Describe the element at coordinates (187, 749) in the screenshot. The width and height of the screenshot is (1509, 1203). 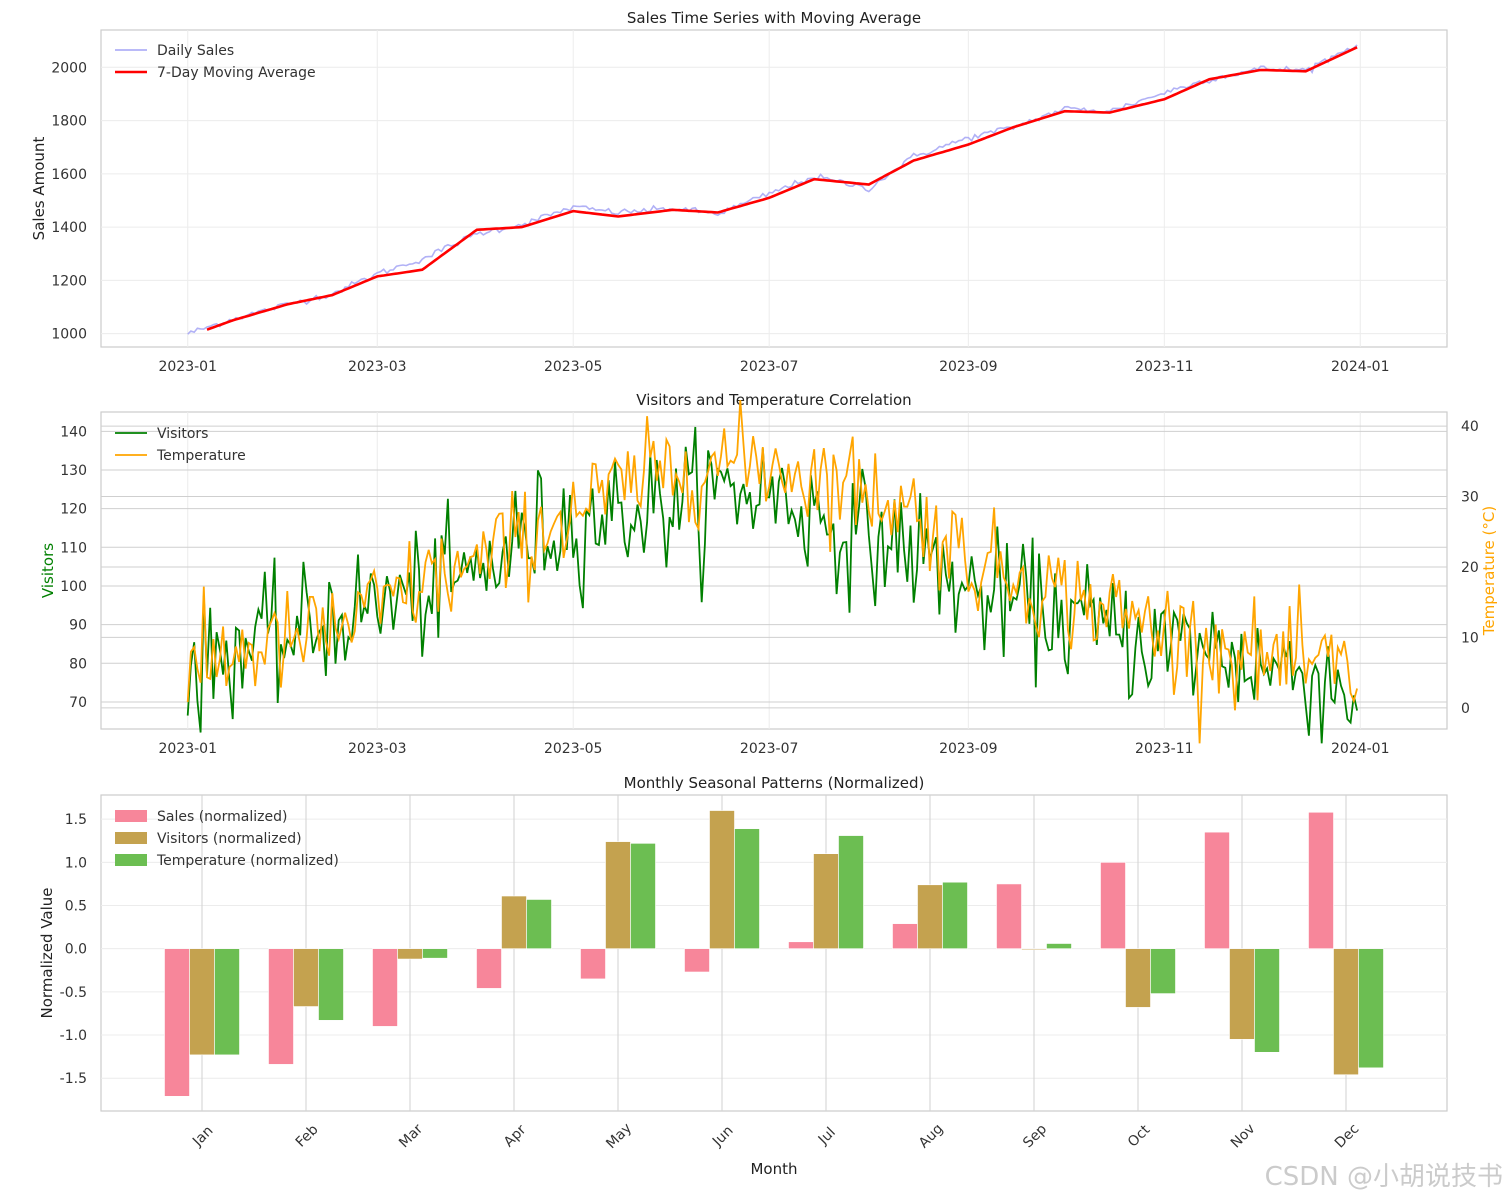
I see `visitors-x-tick-label: 2023-01` at that location.